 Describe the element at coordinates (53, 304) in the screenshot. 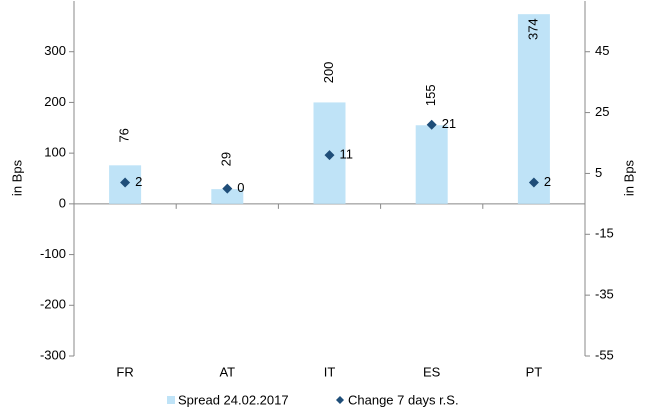

I see `y-tick-label: -200` at that location.